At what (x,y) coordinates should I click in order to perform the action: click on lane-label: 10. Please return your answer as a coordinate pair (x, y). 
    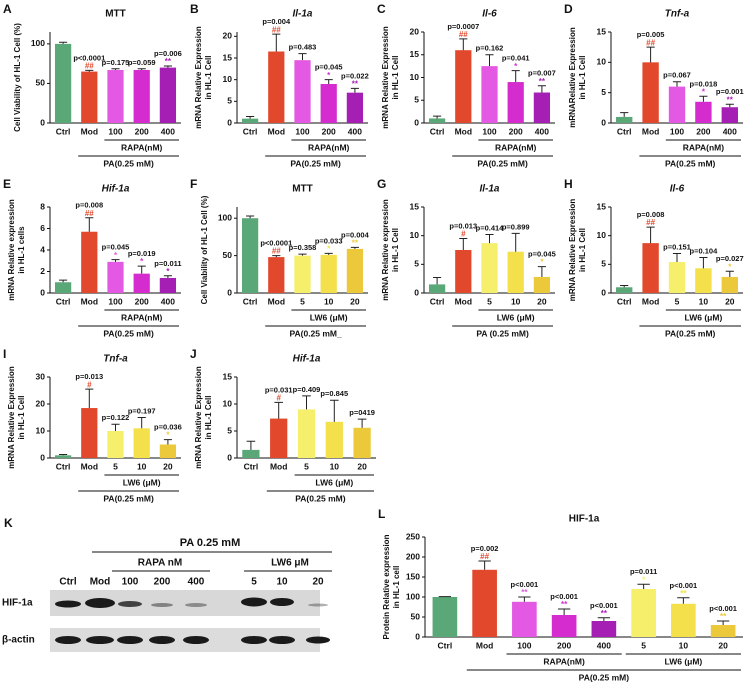
    Looking at the image, I should click on (282, 582).